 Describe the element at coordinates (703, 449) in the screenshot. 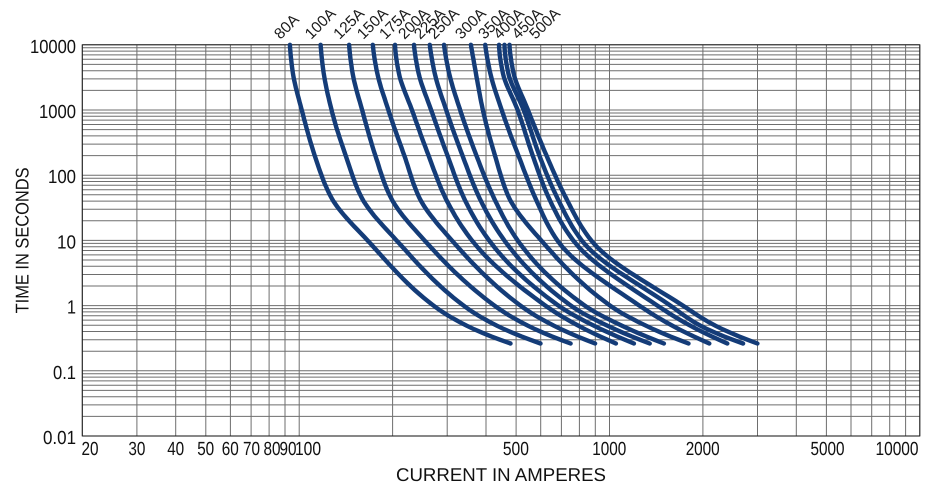

I see `svg-text: 2000` at that location.